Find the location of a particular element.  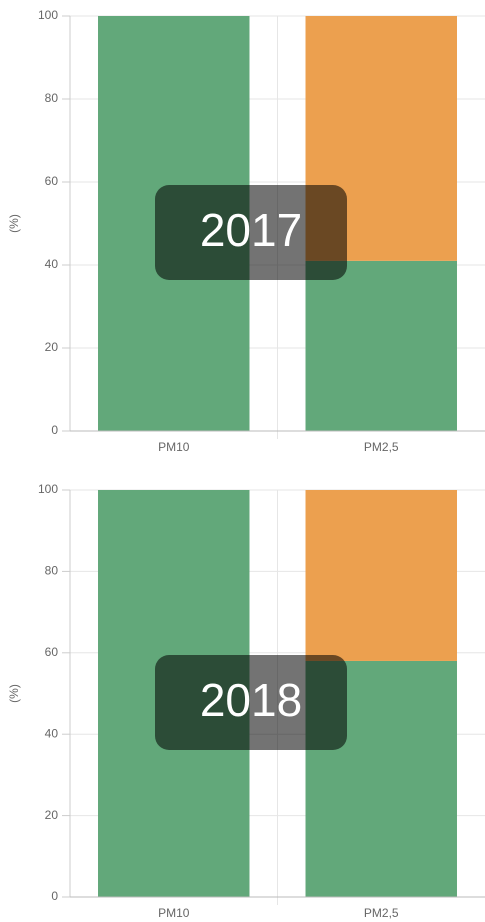

annotation: 2018 is located at coordinates (251, 700).